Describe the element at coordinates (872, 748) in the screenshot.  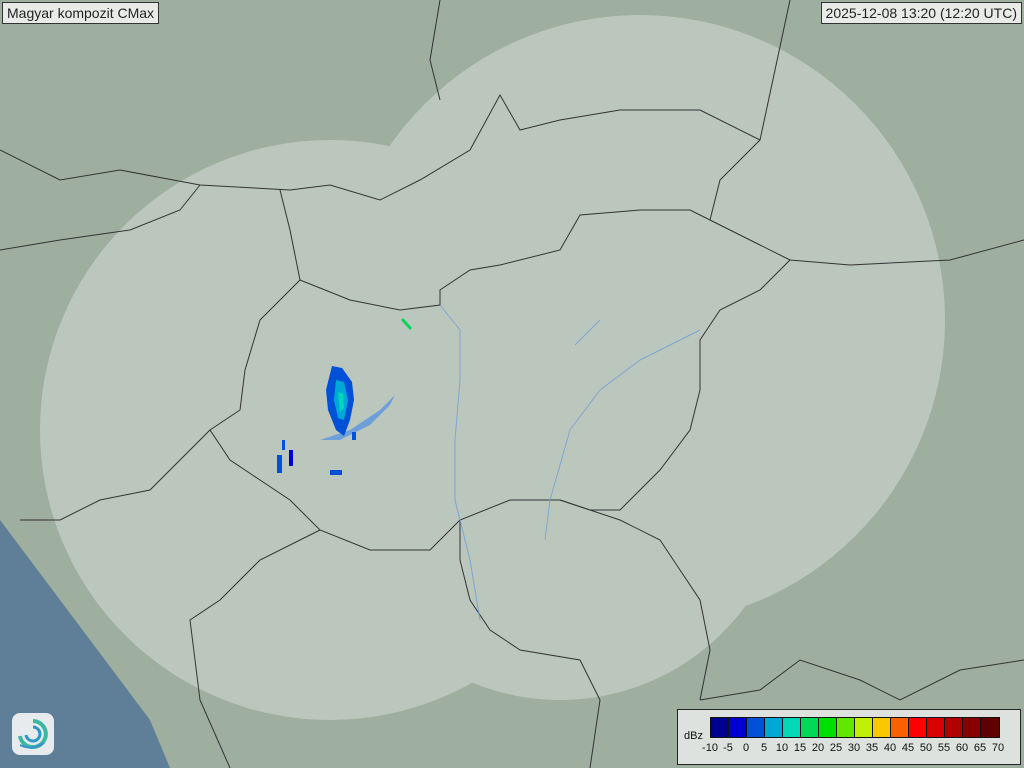
I see `legend-tick-label: 35` at that location.